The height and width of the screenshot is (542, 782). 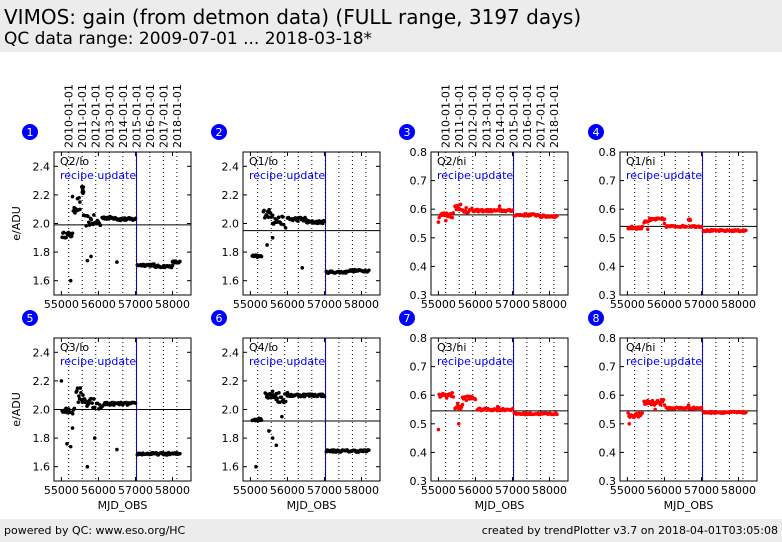 What do you see at coordinates (451, 161) in the screenshot?
I see `panel-label: Q2/hi` at bounding box center [451, 161].